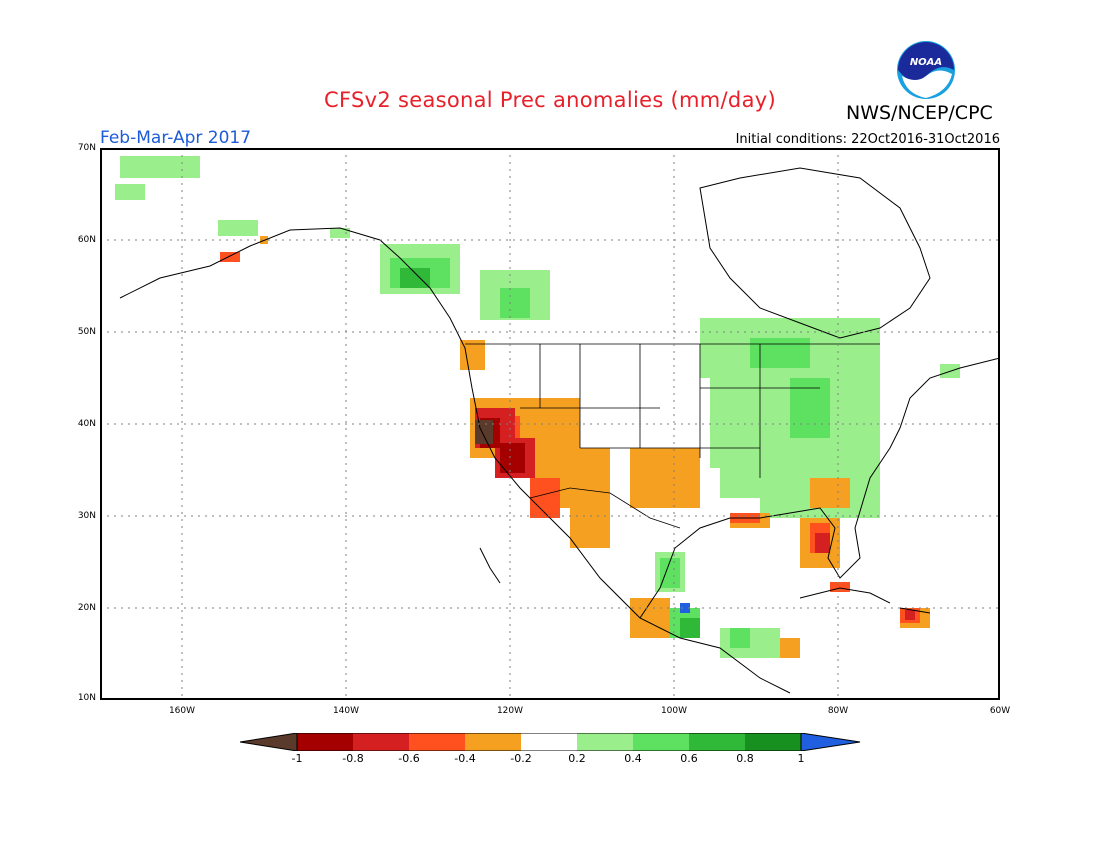 The width and height of the screenshot is (1100, 850). I want to click on lat-label: 50N, so click(86, 332).